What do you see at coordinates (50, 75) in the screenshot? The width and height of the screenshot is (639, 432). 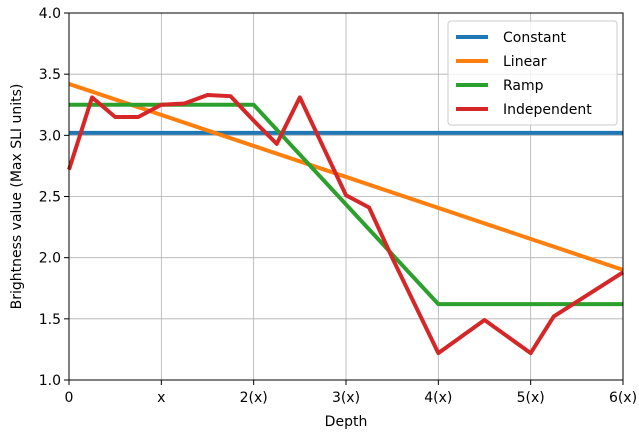 I see `y-tick-label: 3.5` at bounding box center [50, 75].